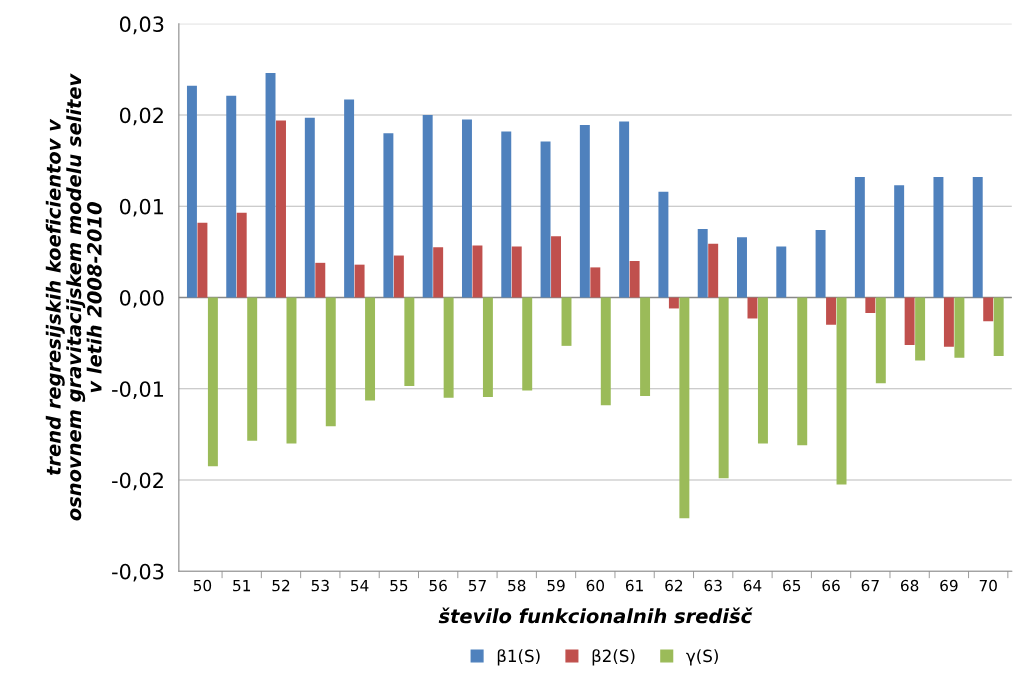 This screenshot has width=1022, height=680. Describe the element at coordinates (909, 585) in the screenshot. I see `x-tick-label: 68` at that location.